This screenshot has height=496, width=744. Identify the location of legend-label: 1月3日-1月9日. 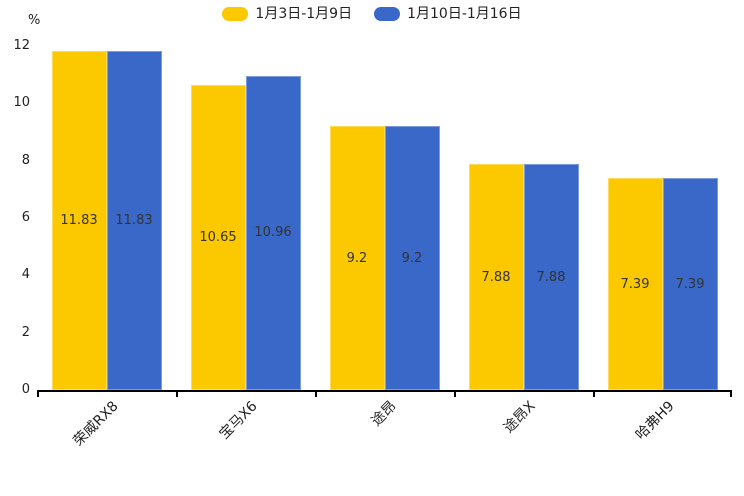
(304, 14).